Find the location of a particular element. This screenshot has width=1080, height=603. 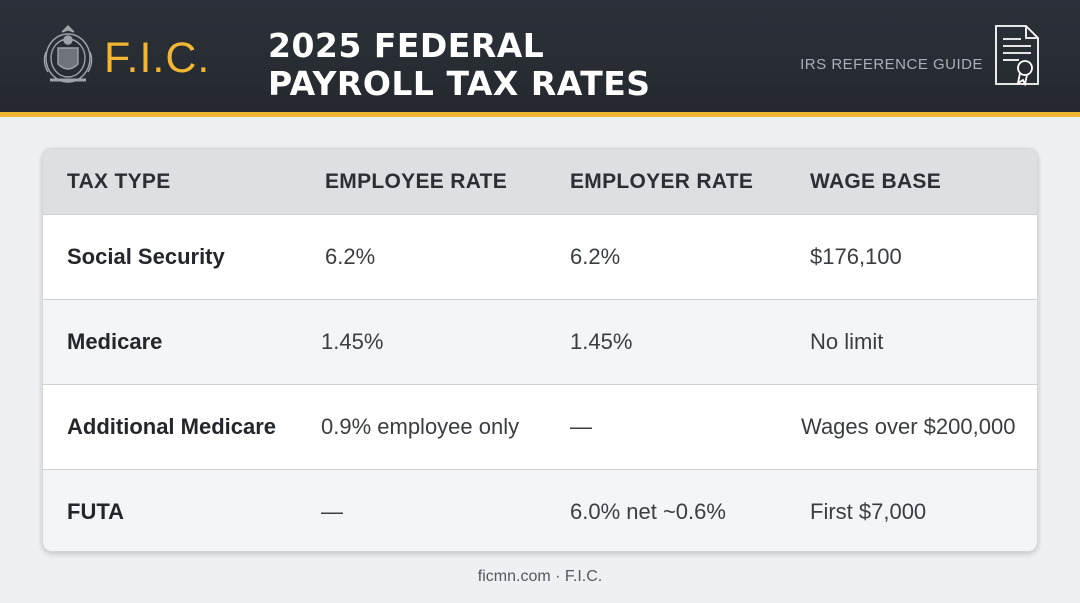

cell-employee-rate: — is located at coordinates (332, 511).